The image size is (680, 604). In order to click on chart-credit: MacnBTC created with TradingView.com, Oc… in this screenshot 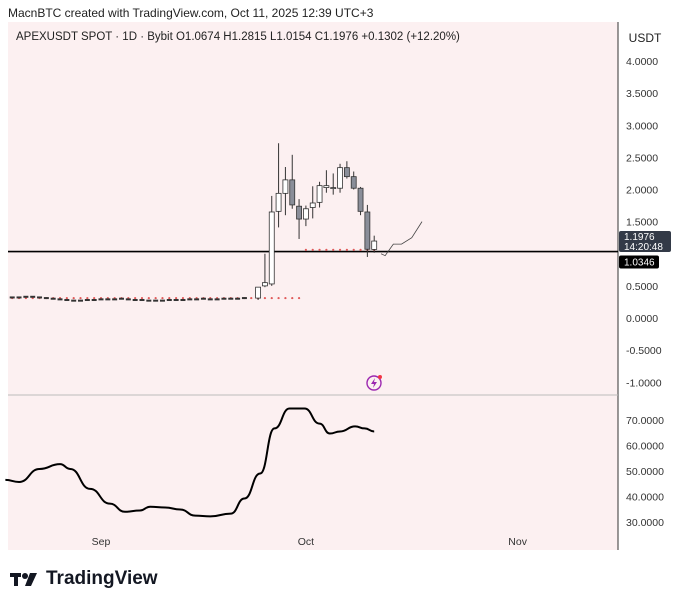, I will do `click(191, 13)`.